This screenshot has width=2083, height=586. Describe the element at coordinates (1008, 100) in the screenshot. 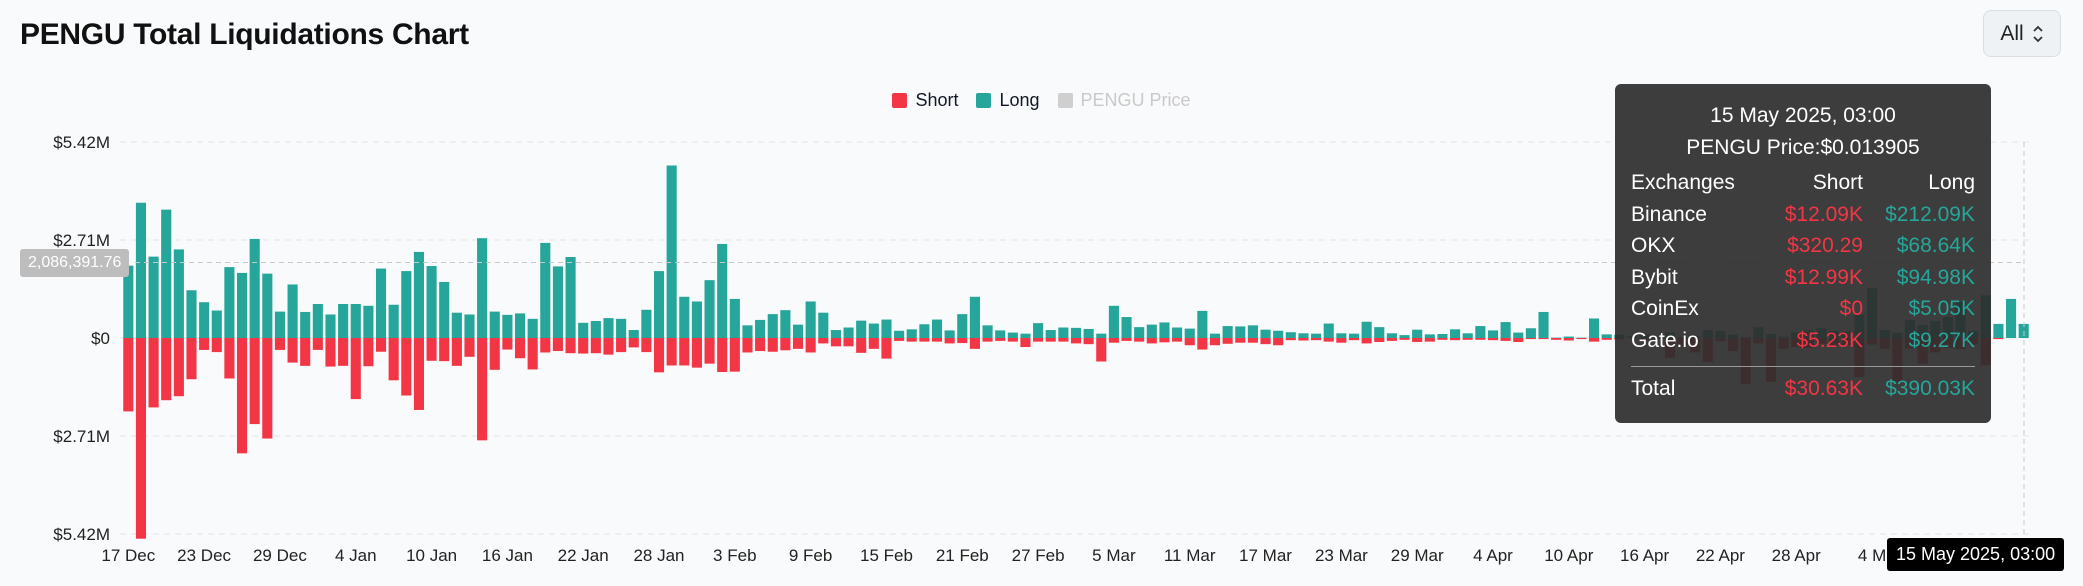

I see `legend-item-long: Long` at that location.